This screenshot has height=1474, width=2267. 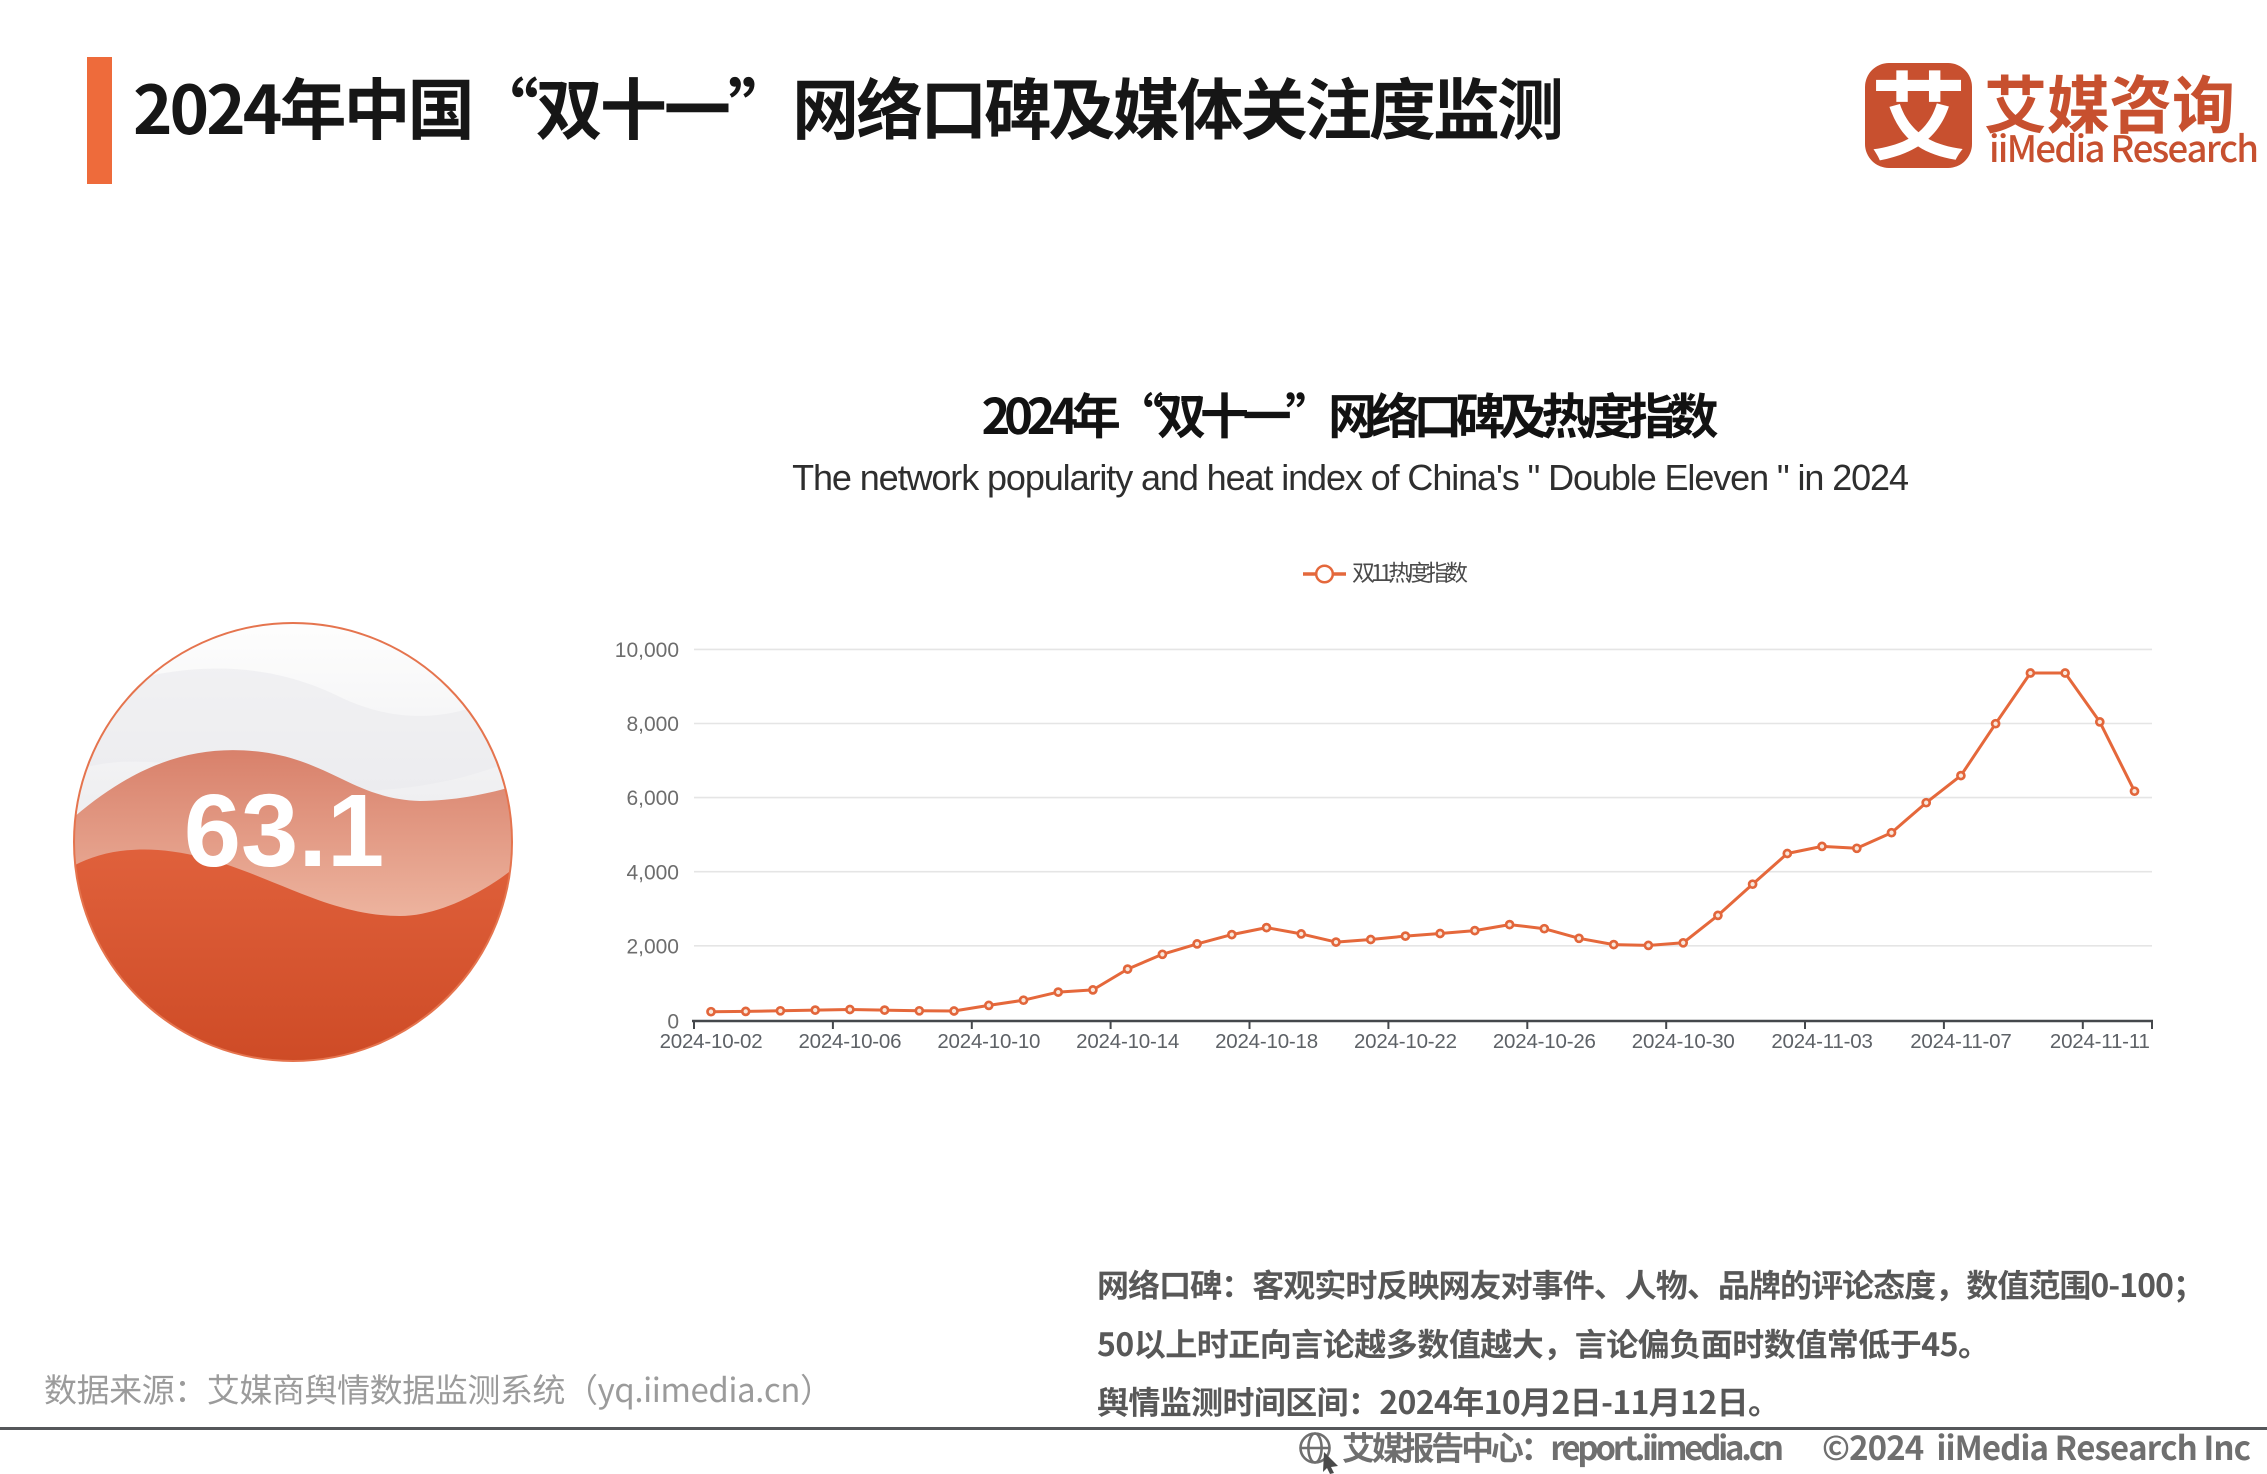 What do you see at coordinates (1960, 1041) in the screenshot?
I see `svg-text: 2024-11-07` at bounding box center [1960, 1041].